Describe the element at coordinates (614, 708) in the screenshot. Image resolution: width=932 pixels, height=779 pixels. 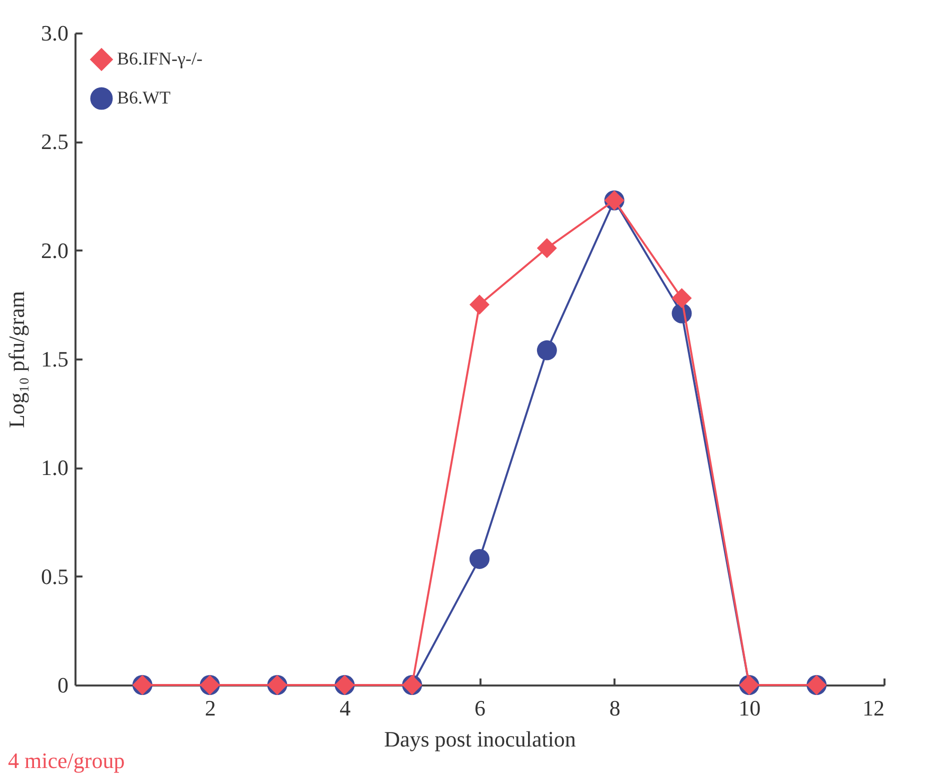
I see `x-tick-label: 8` at that location.